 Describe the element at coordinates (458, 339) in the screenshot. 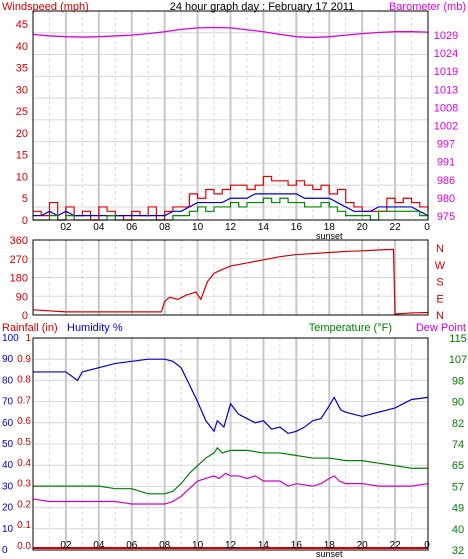

I see `temperature-tick-label: 115` at that location.